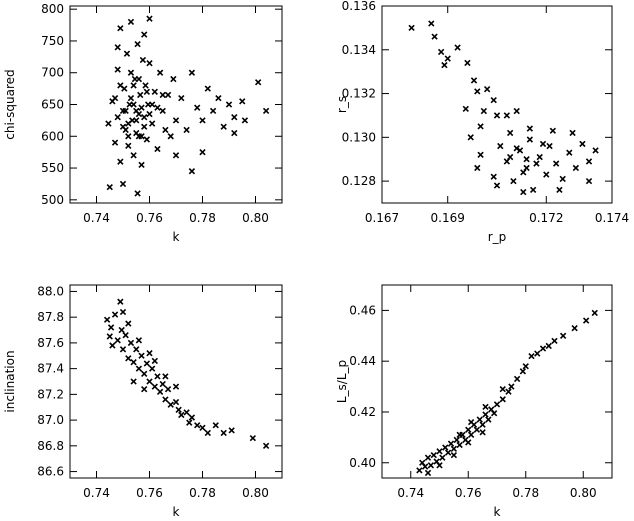 This screenshot has height=521, width=634. What do you see at coordinates (359, 94) in the screenshot?
I see `y-tick-label: 0.132` at bounding box center [359, 94].